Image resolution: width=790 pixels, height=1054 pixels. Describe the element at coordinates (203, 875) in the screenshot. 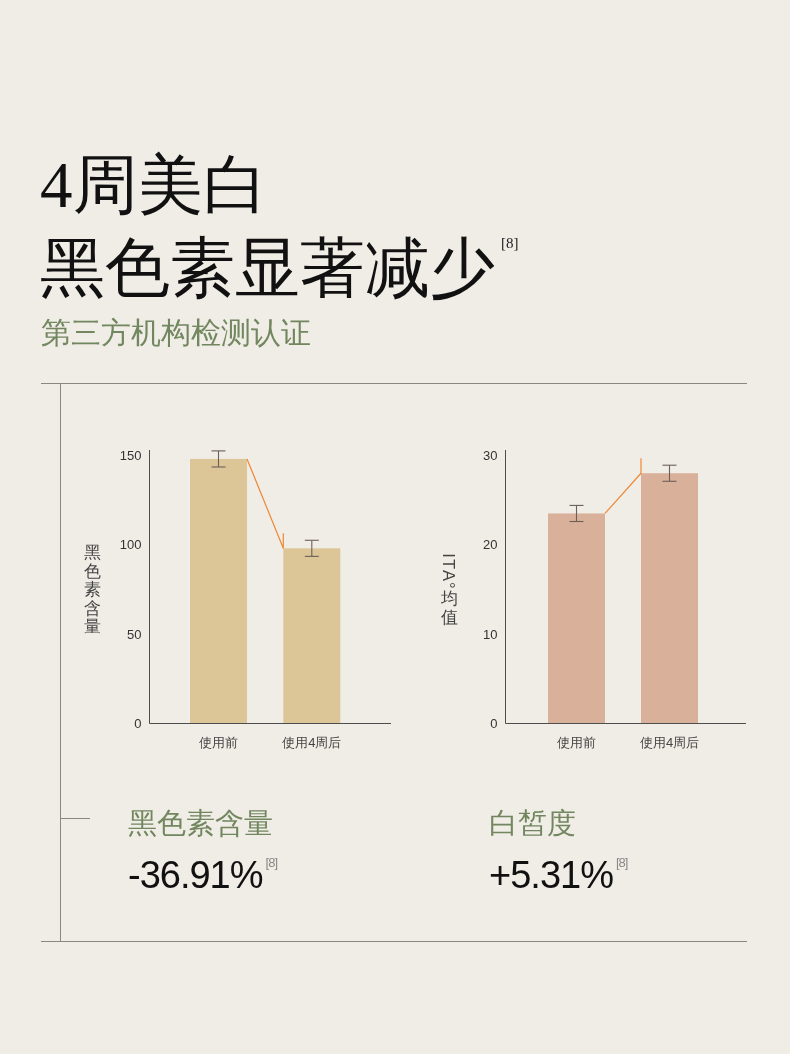

I see `text: -36.91%$^{[8]}$` at that location.